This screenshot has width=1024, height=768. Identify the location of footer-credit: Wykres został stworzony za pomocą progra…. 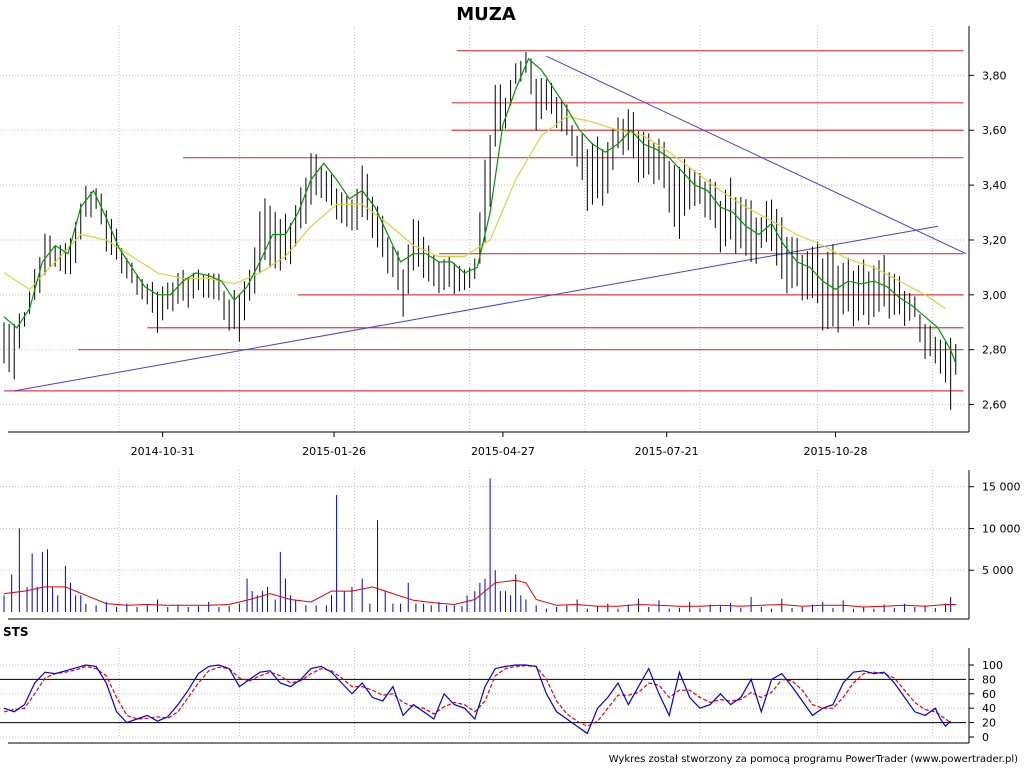
(813, 759).